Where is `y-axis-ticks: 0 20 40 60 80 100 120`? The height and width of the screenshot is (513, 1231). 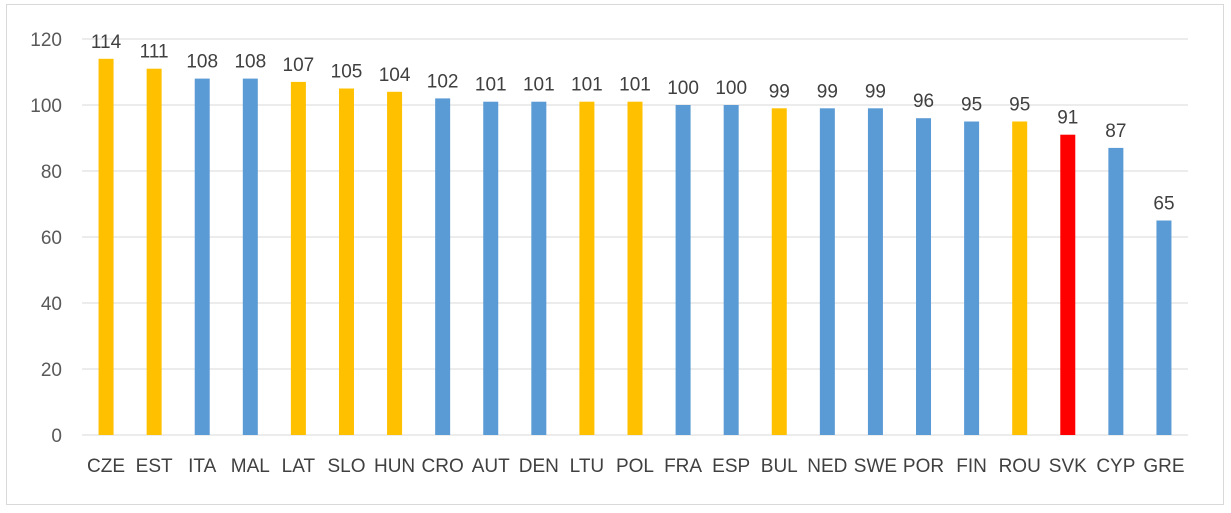
y-axis-ticks: 0 20 40 60 80 100 120 is located at coordinates (46, 238).